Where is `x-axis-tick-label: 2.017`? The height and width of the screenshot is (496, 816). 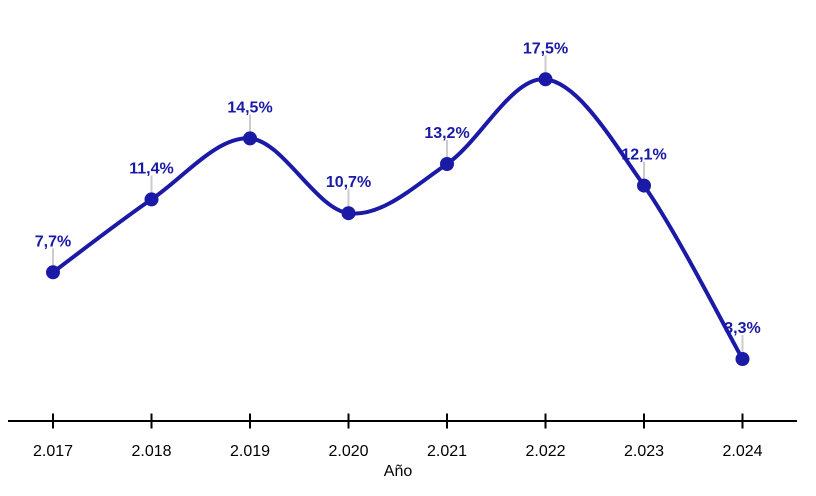
x-axis-tick-label: 2.017 is located at coordinates (53, 451).